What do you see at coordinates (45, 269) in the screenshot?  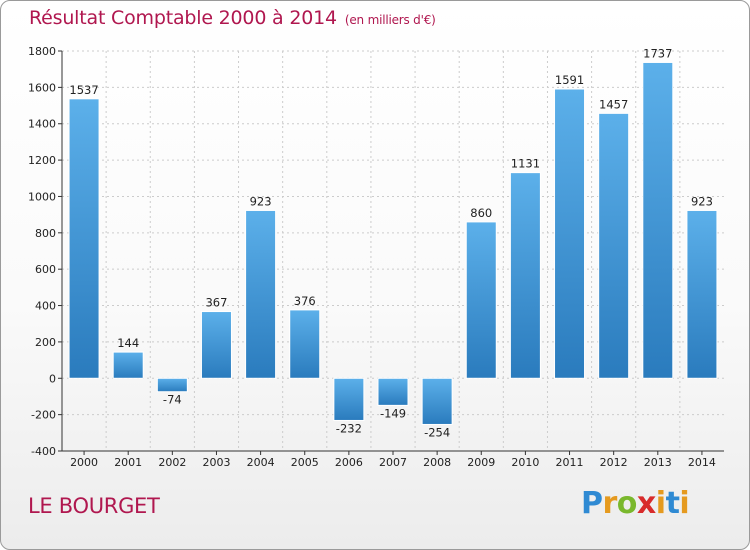 I see `y-tick-label: 600` at bounding box center [45, 269].